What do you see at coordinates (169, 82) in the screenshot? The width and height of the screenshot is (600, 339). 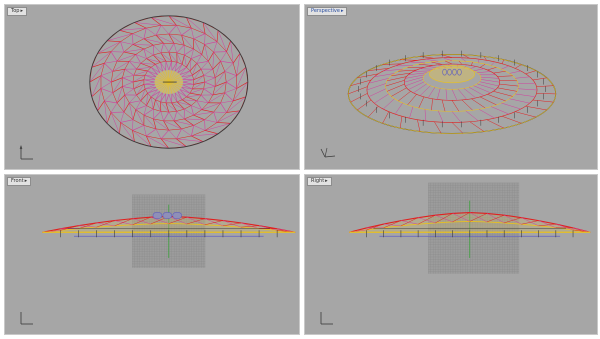 I see `dome-mesh-top` at bounding box center [169, 82].